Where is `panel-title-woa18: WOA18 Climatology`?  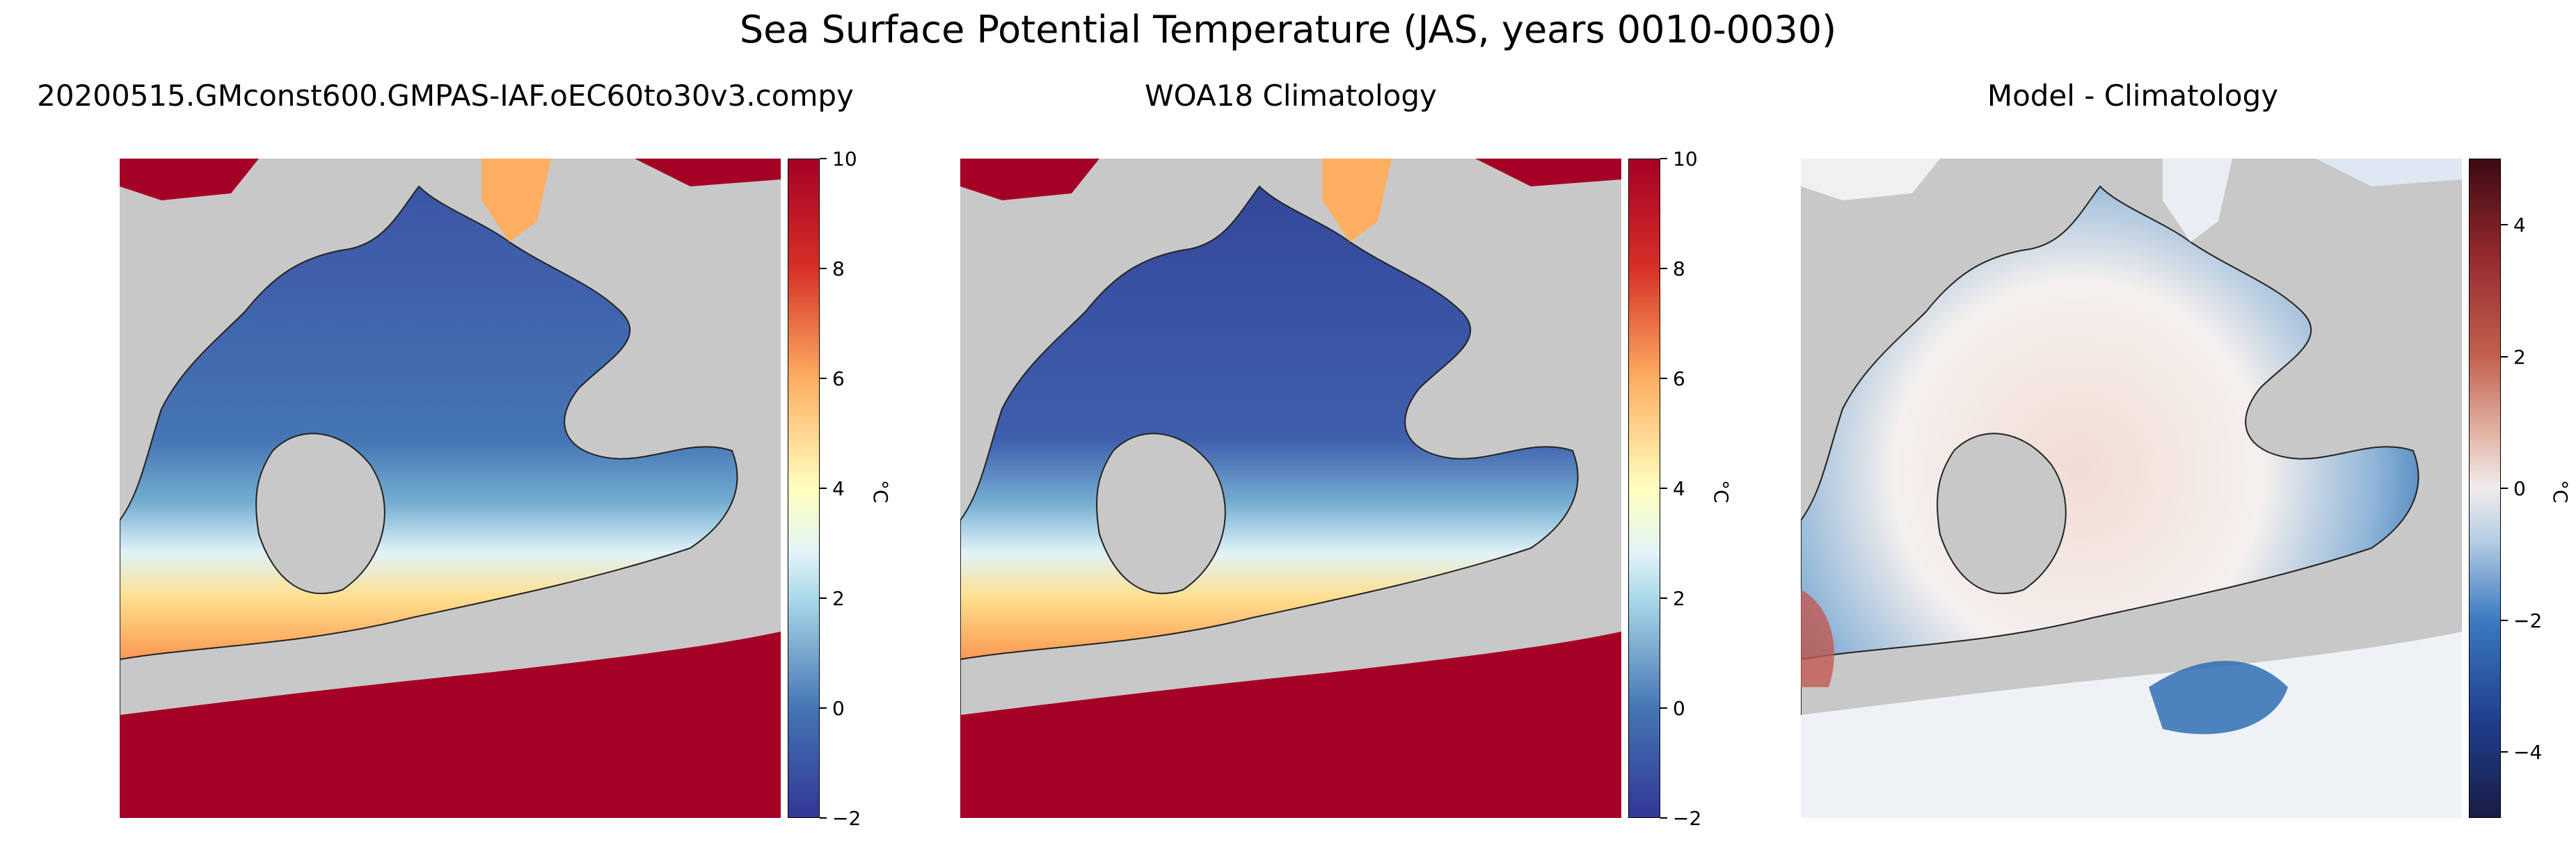 panel-title-woa18: WOA18 Climatology is located at coordinates (1291, 96).